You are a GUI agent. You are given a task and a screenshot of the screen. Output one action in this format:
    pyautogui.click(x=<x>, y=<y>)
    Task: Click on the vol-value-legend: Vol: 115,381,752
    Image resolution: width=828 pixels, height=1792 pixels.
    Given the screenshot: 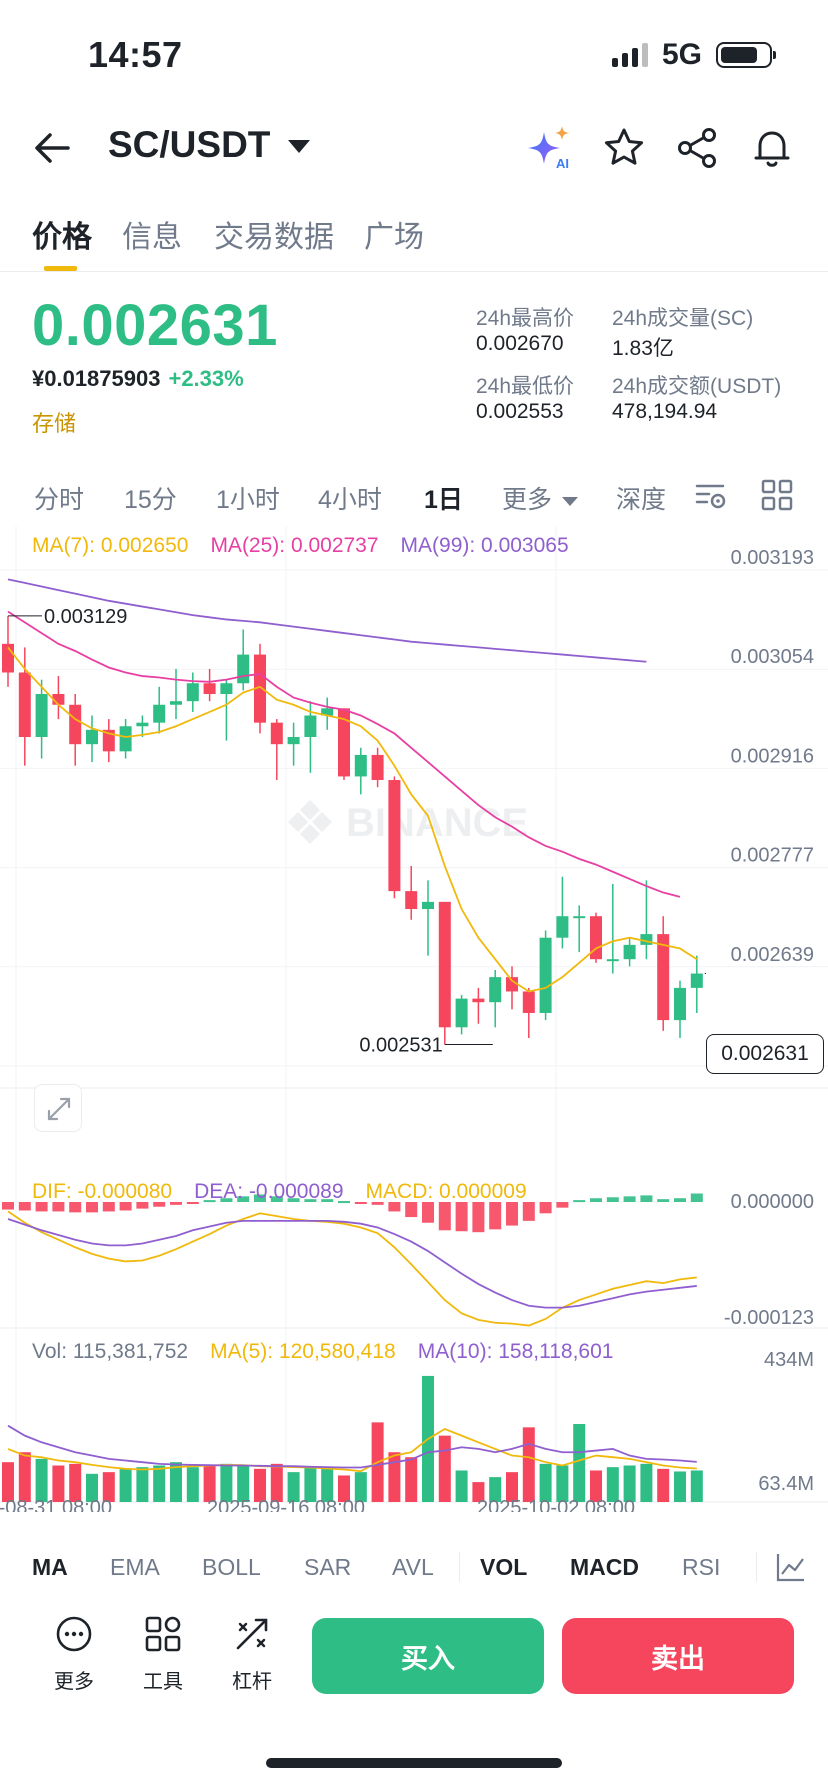 What is the action you would take?
    pyautogui.click(x=110, y=1351)
    